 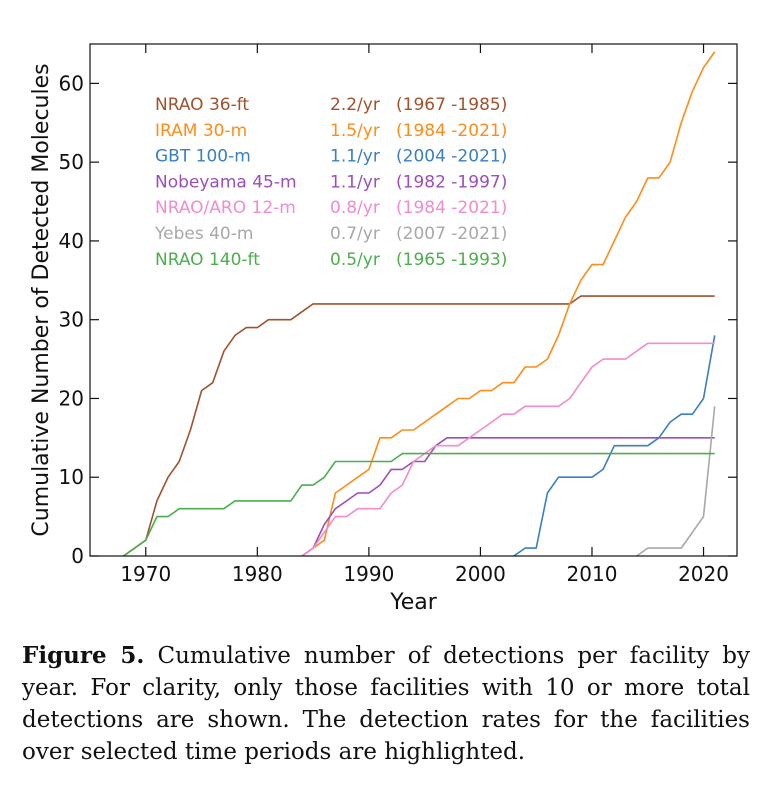 I want to click on legend-name: NRAO 36-ft, so click(x=202, y=105).